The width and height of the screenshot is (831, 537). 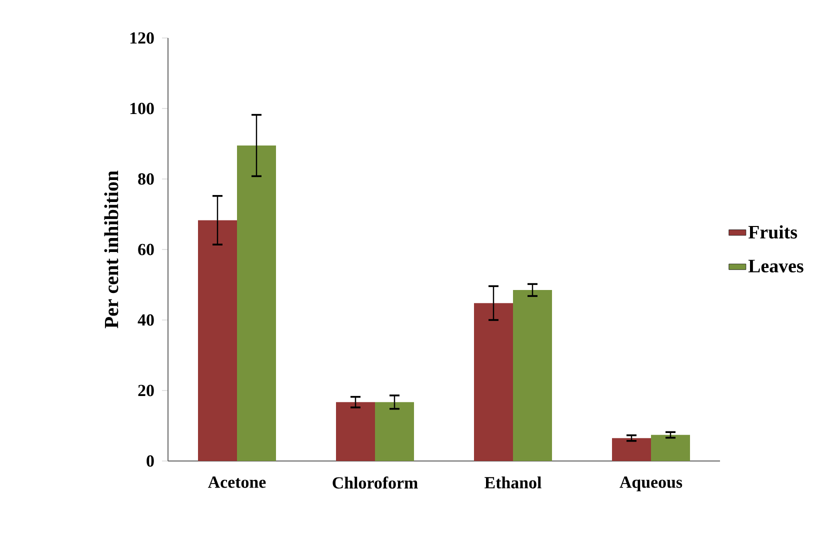 What do you see at coordinates (150, 461) in the screenshot?
I see `y-tick-label: 0` at bounding box center [150, 461].